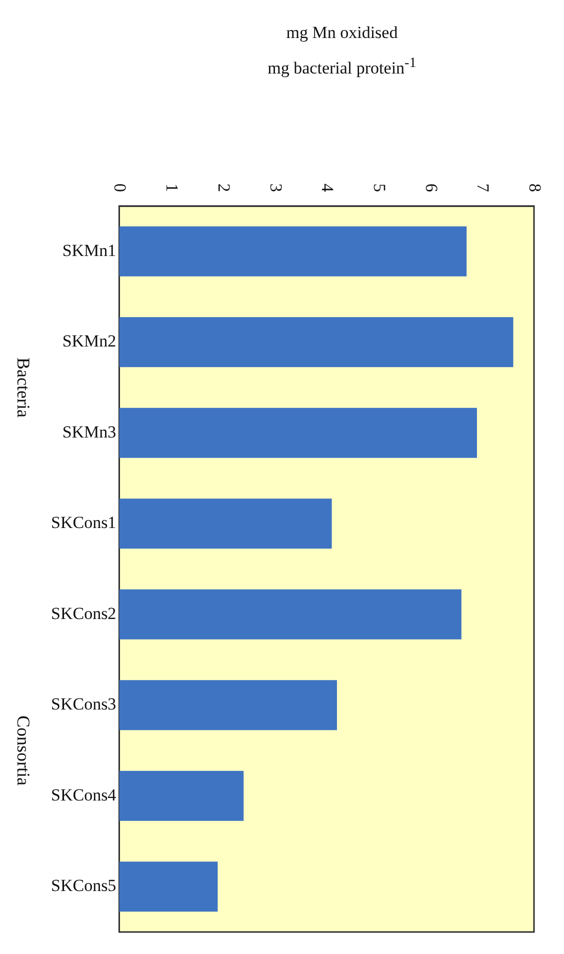 The height and width of the screenshot is (954, 564). What do you see at coordinates (483, 188) in the screenshot?
I see `x-tick-label: 7` at bounding box center [483, 188].